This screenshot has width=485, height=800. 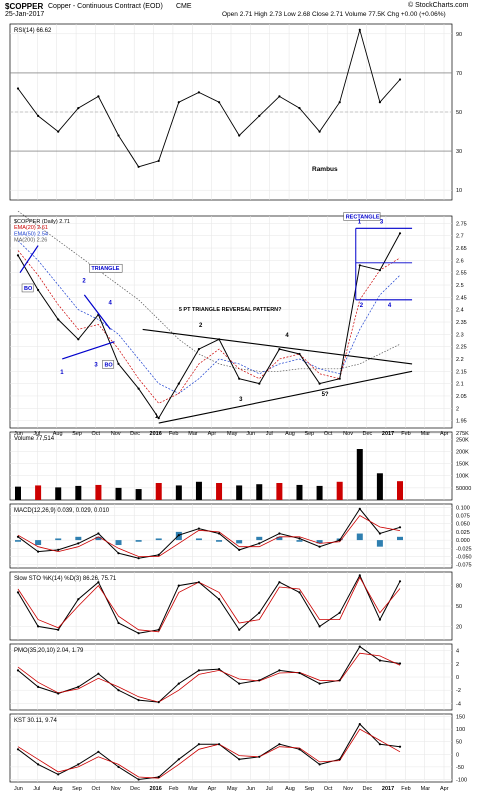 What do you see at coordinates (31, 228) in the screenshot?
I see `price-legend-1: EMA(20) 2.61` at bounding box center [31, 228].